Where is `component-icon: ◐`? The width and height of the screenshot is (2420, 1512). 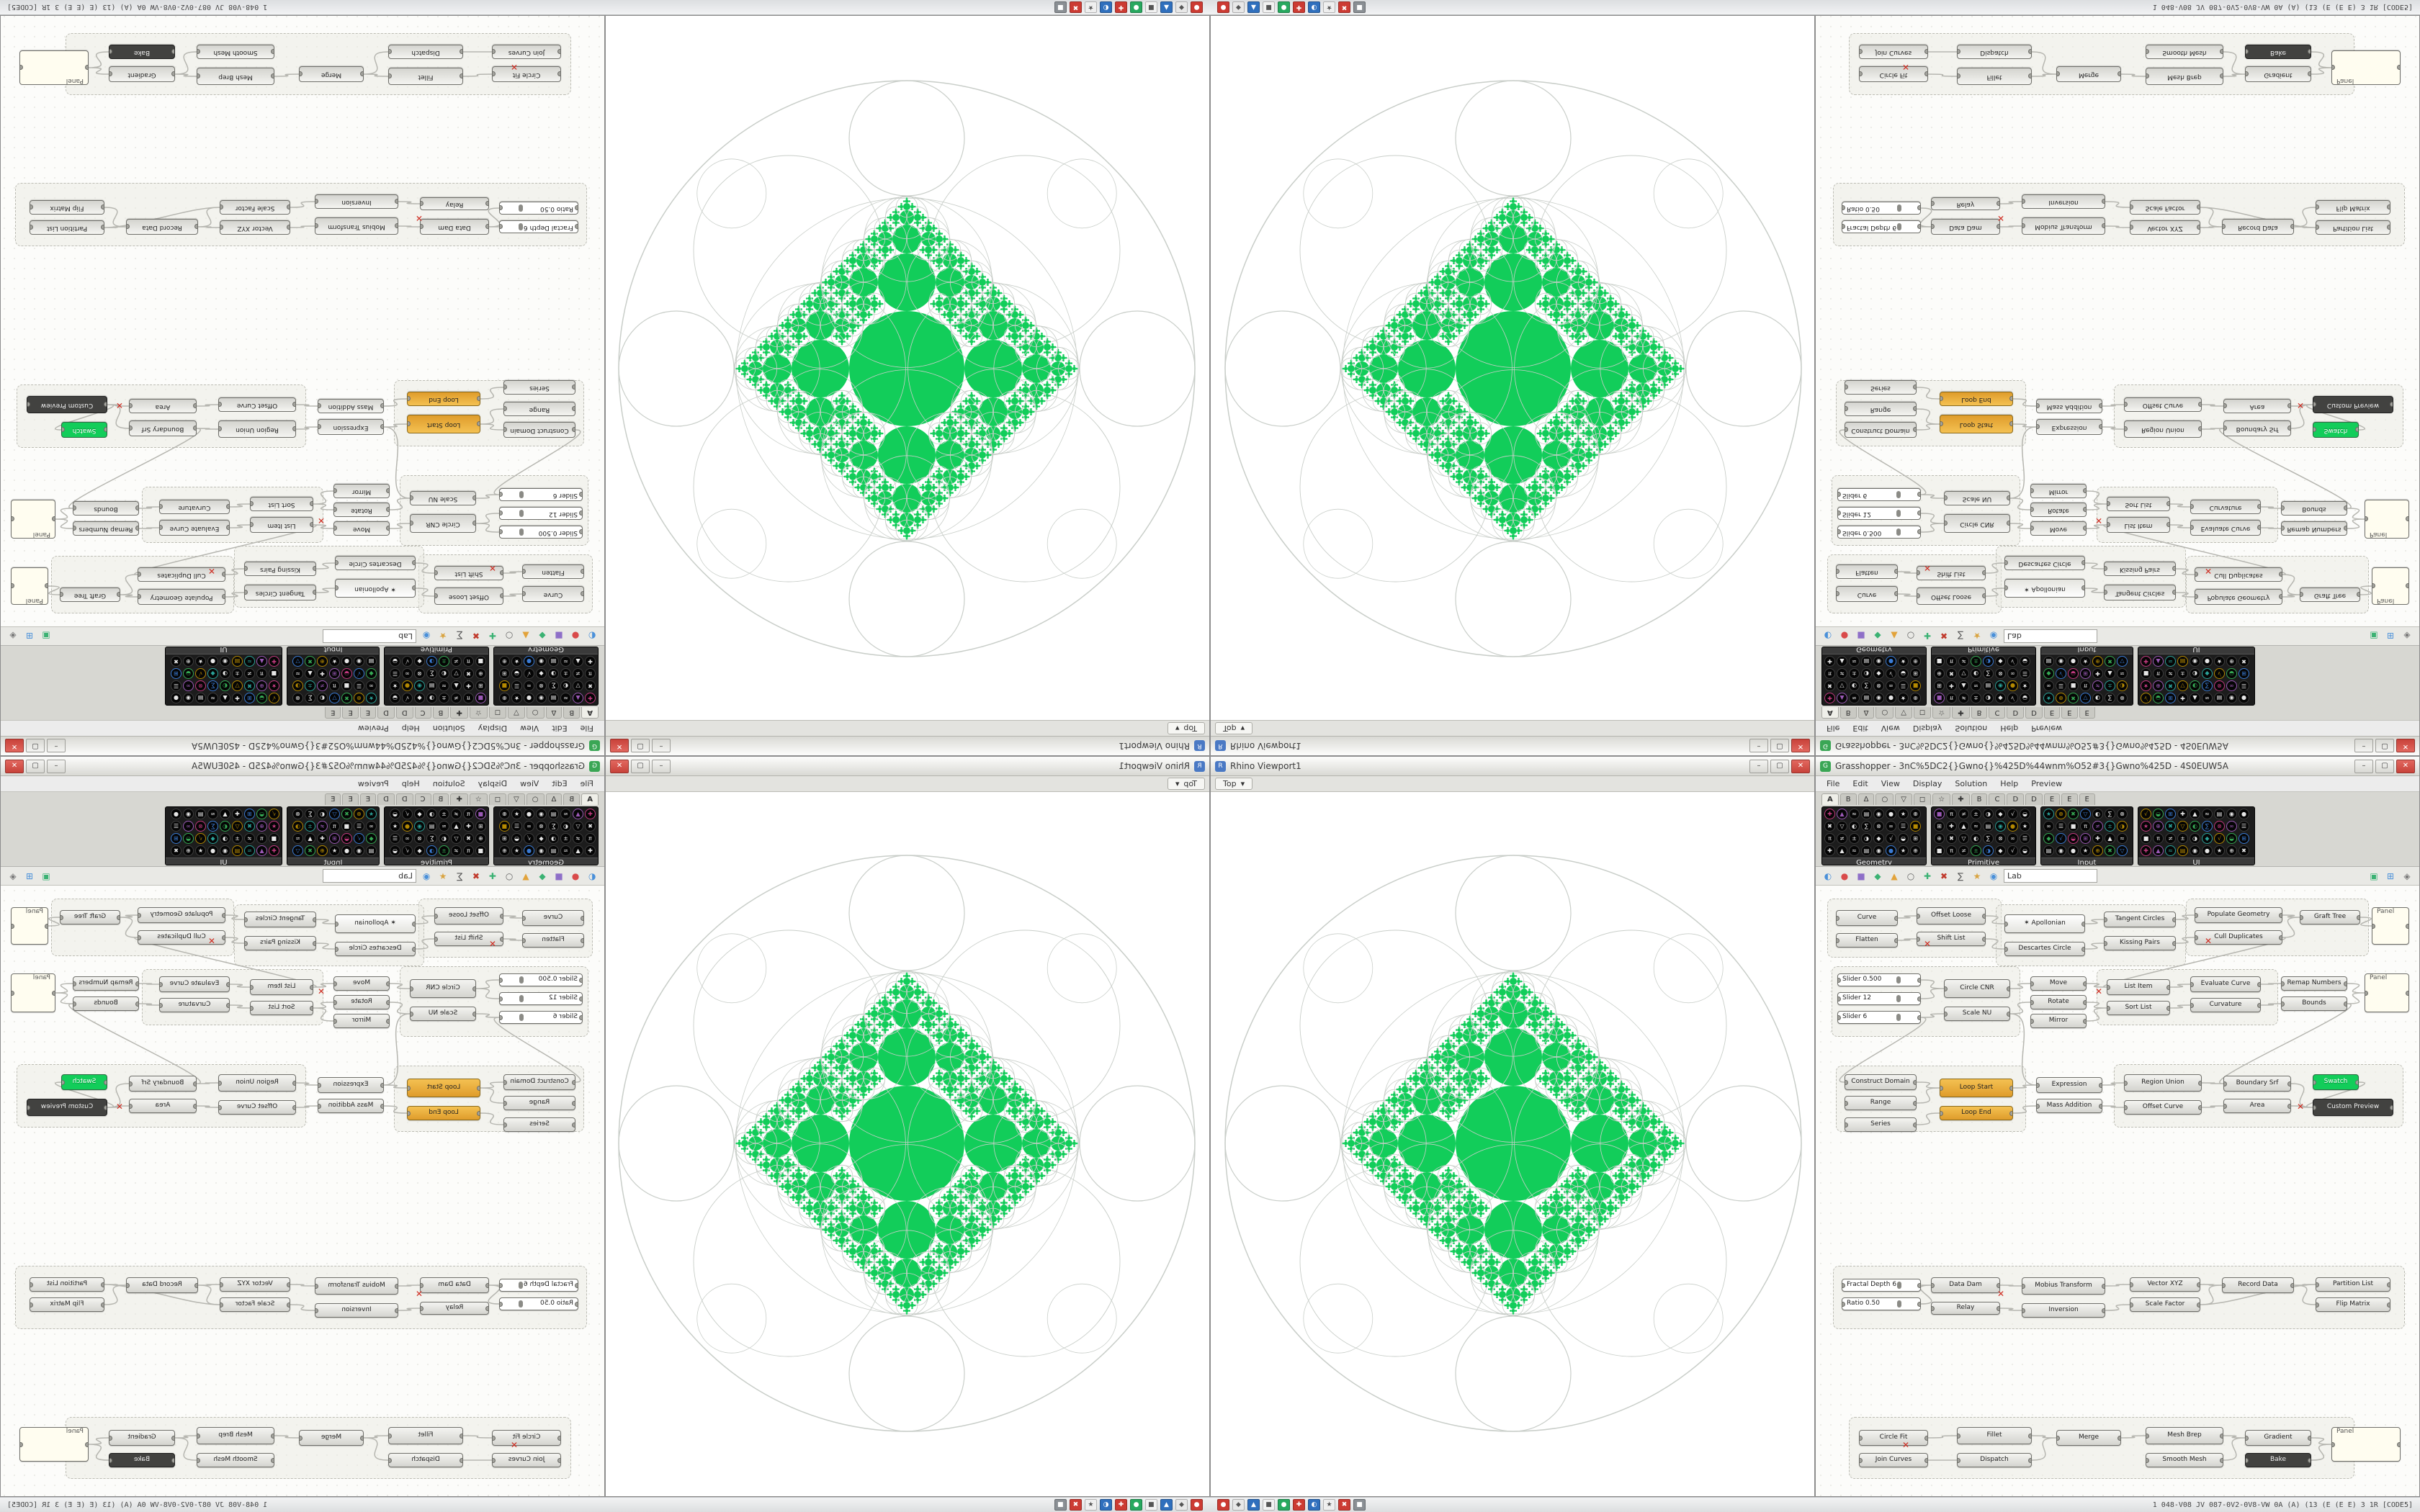
component-icon: ◐ is located at coordinates (322, 814).